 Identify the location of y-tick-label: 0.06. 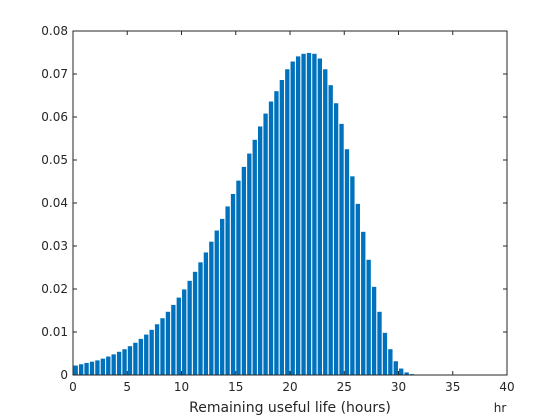
(54, 117).